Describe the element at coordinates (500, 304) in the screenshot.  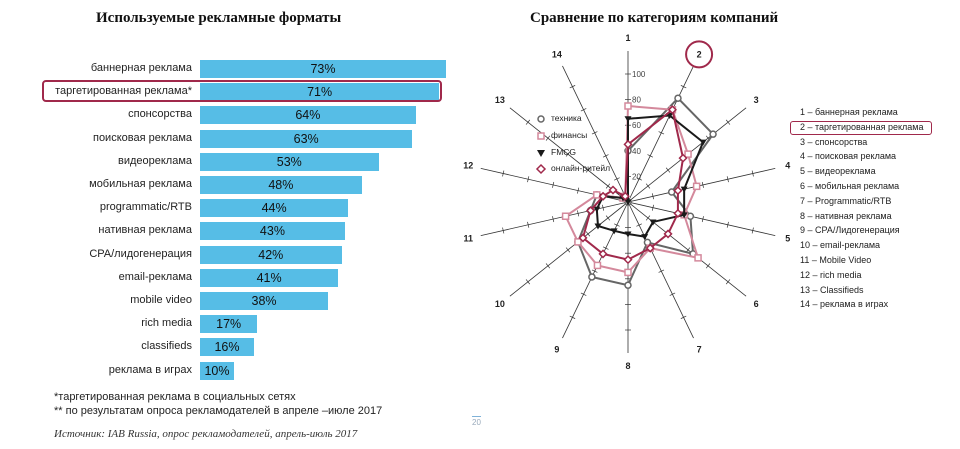
I see `radar-axis-number: 10` at that location.